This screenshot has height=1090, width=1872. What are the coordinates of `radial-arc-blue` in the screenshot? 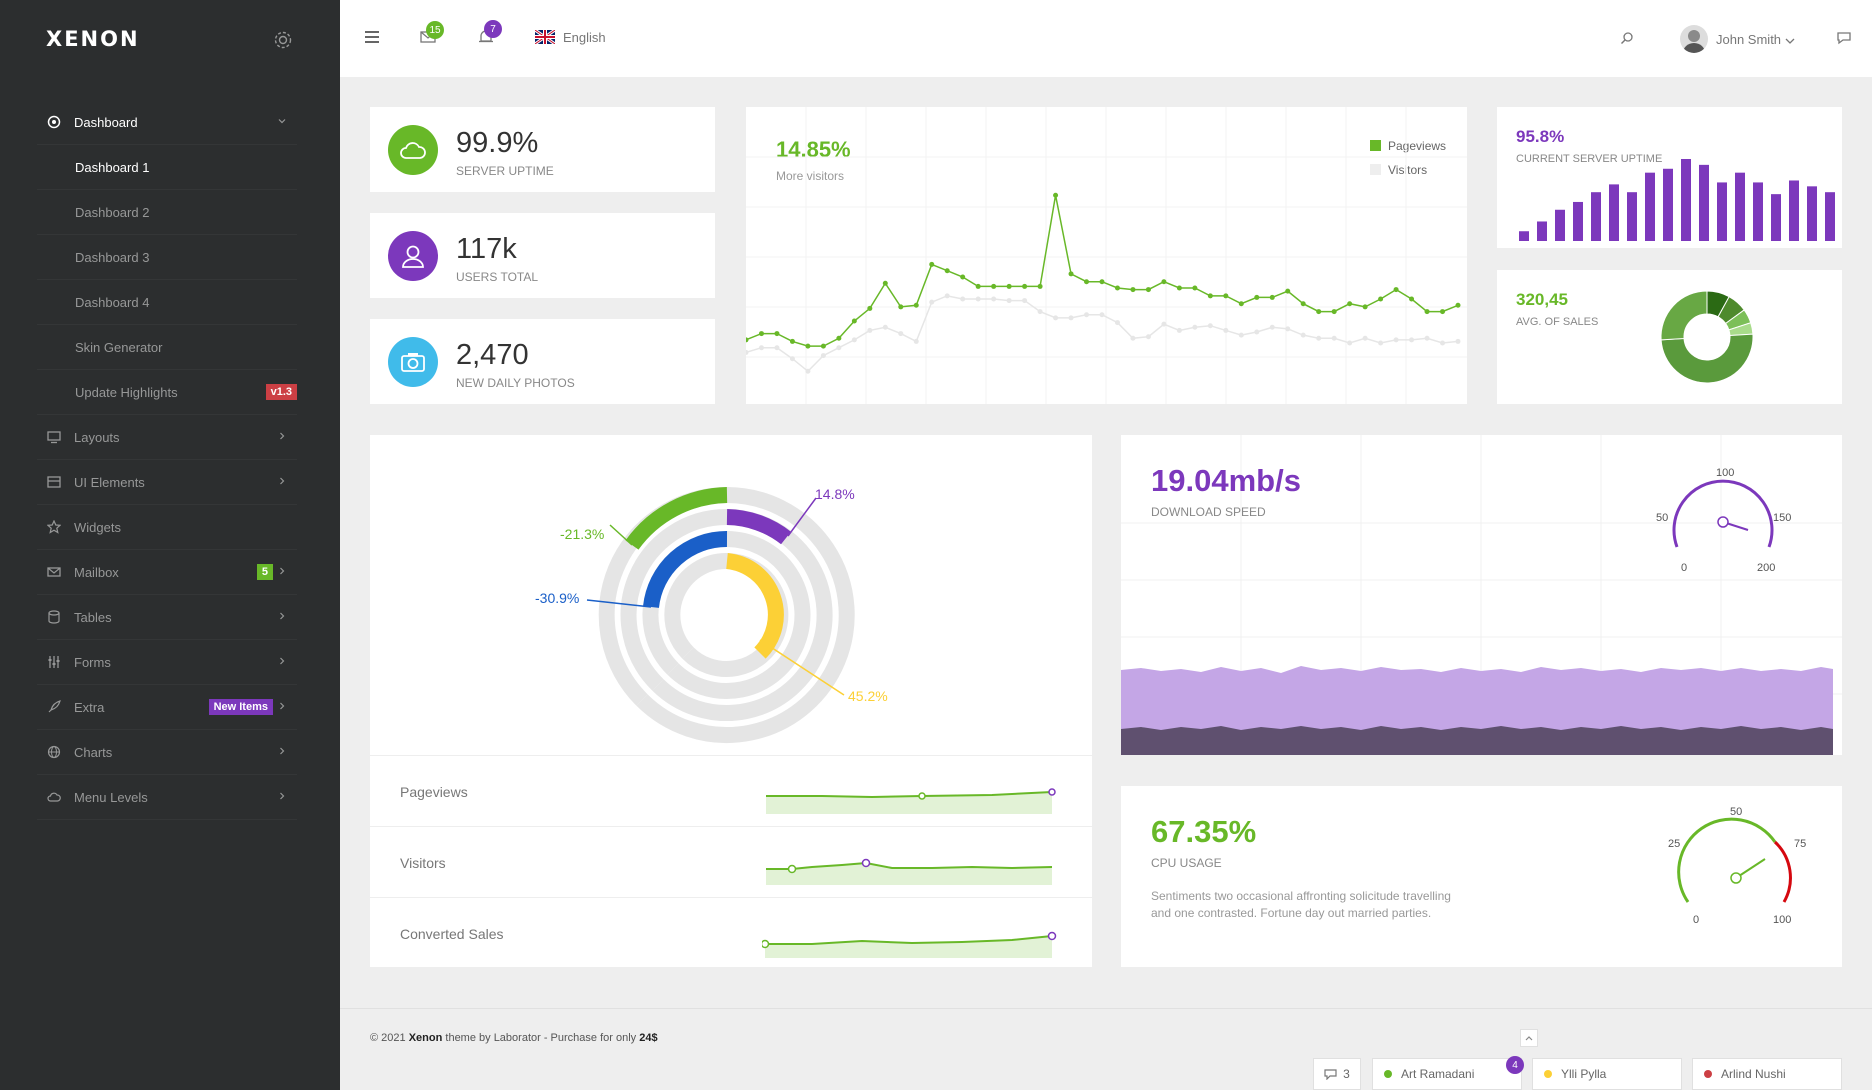 It's located at (685, 569).